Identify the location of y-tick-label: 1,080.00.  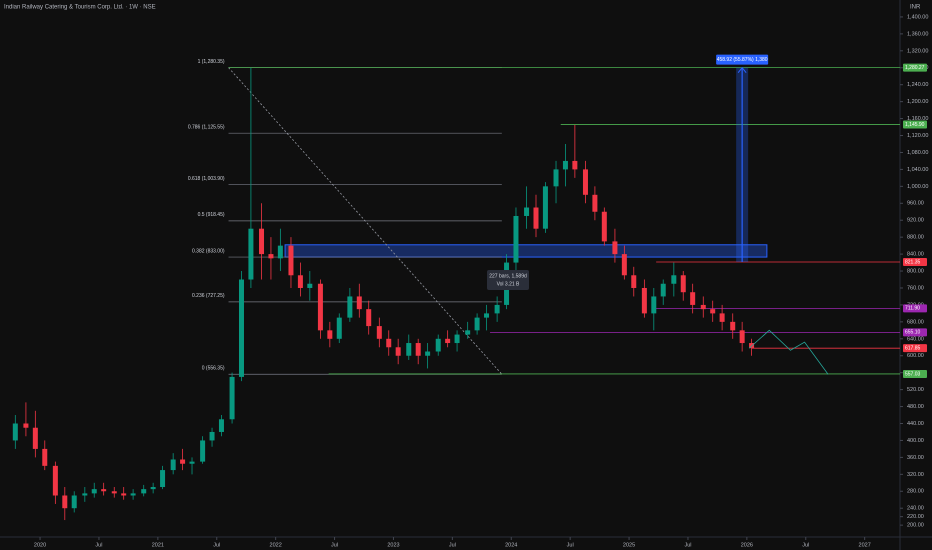
(917, 153).